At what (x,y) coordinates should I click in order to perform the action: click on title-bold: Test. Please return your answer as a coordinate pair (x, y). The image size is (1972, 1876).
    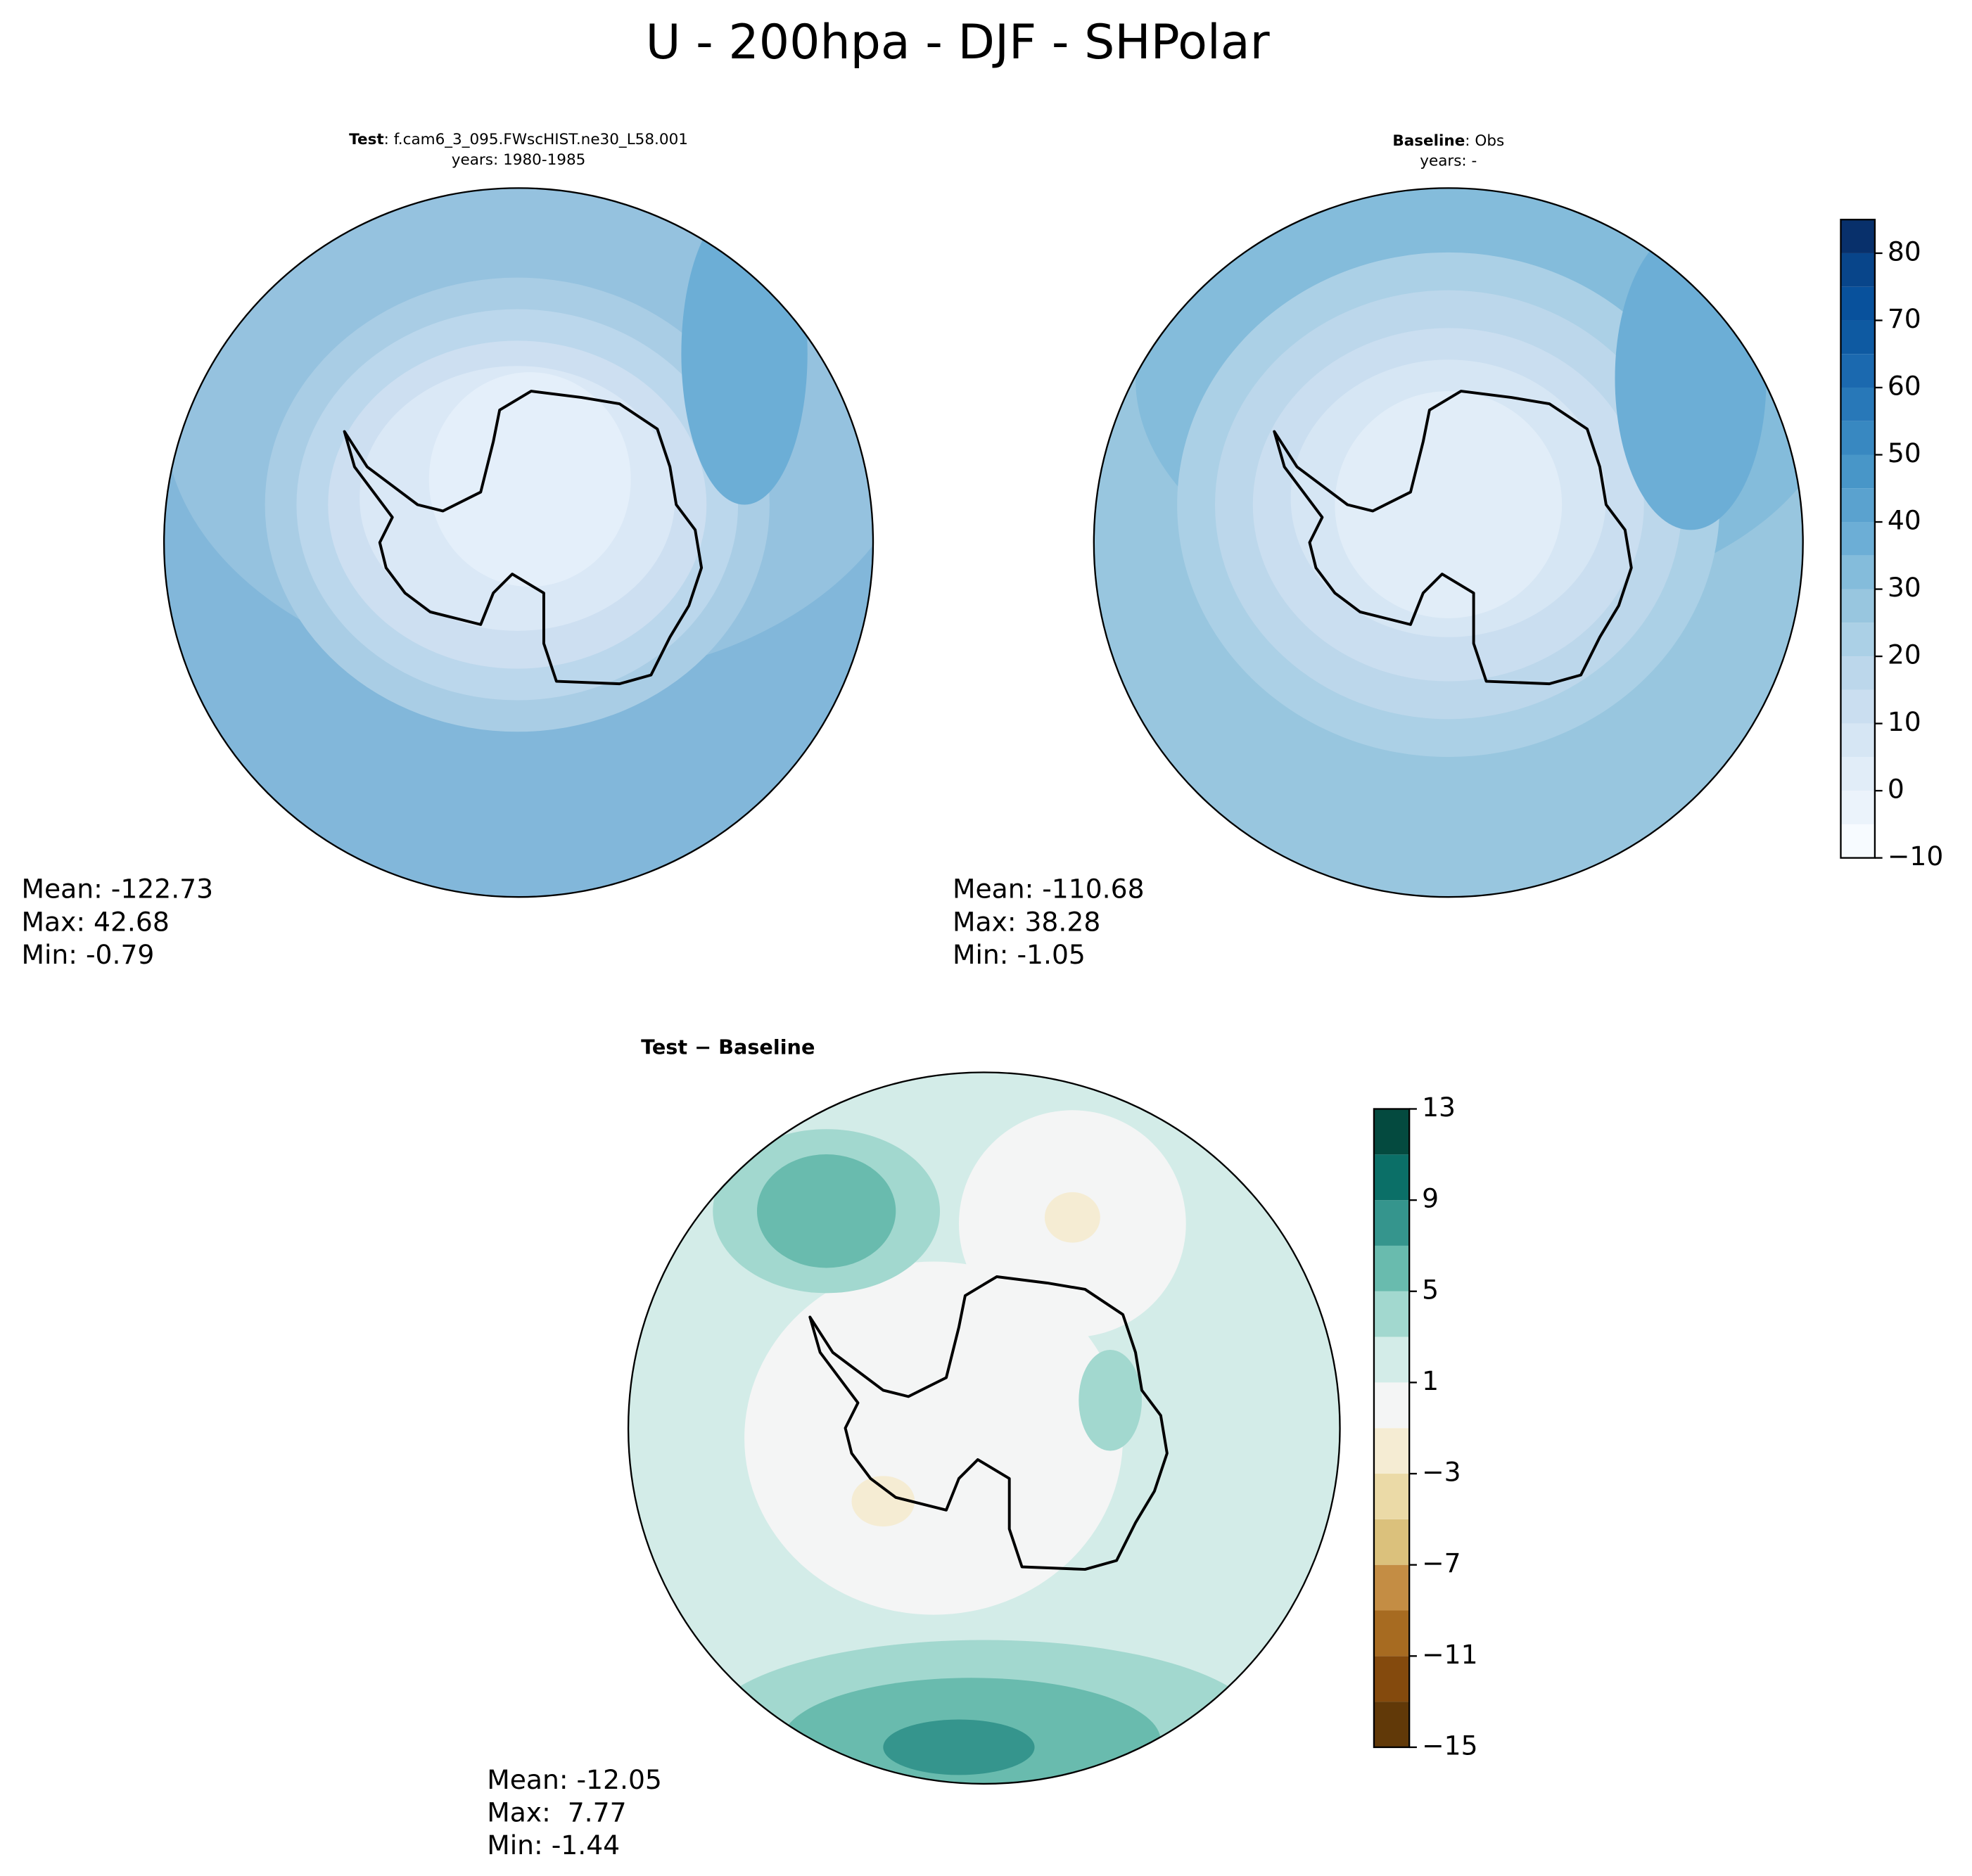
    Looking at the image, I should click on (366, 139).